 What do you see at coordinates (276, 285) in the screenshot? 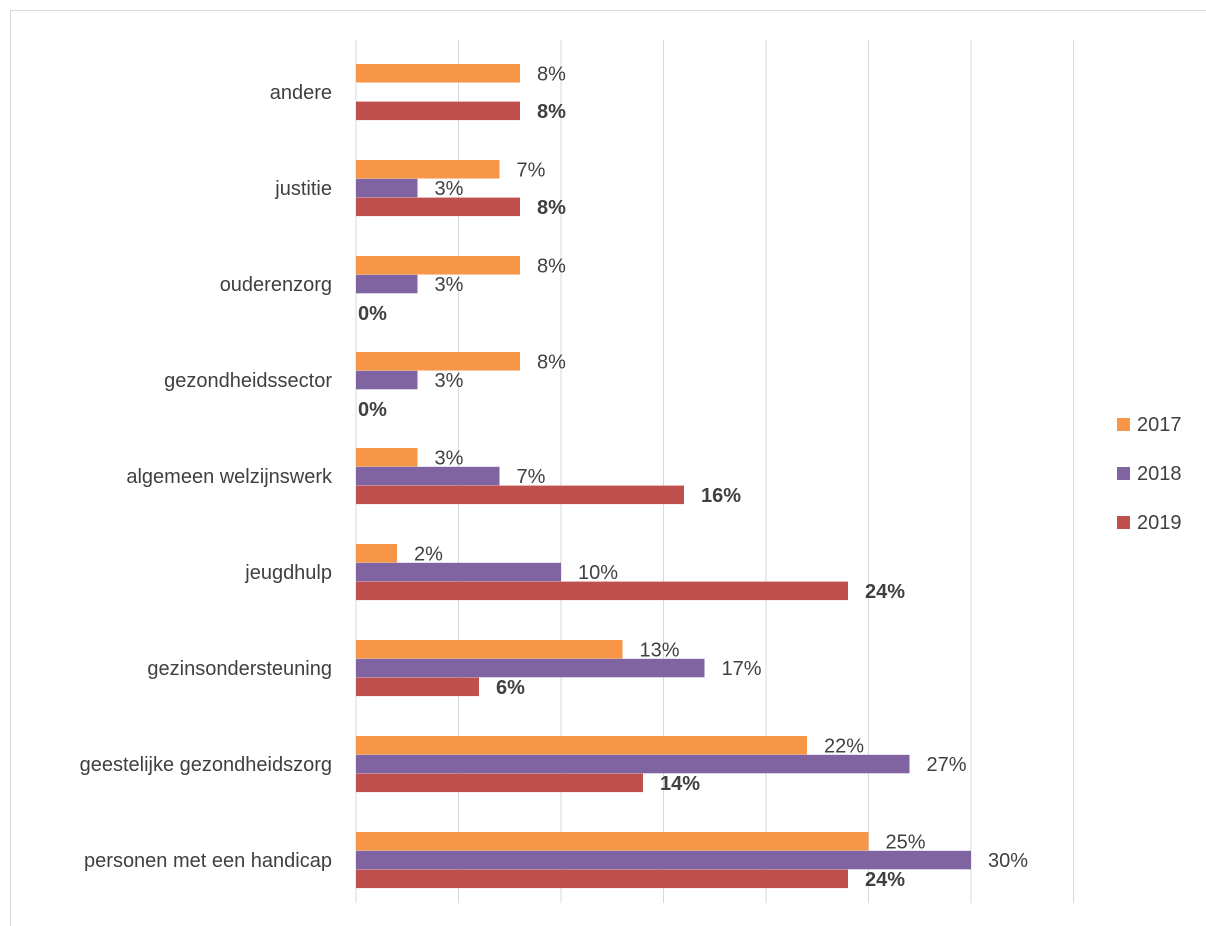
I see `category-label: ouderenzorg` at bounding box center [276, 285].